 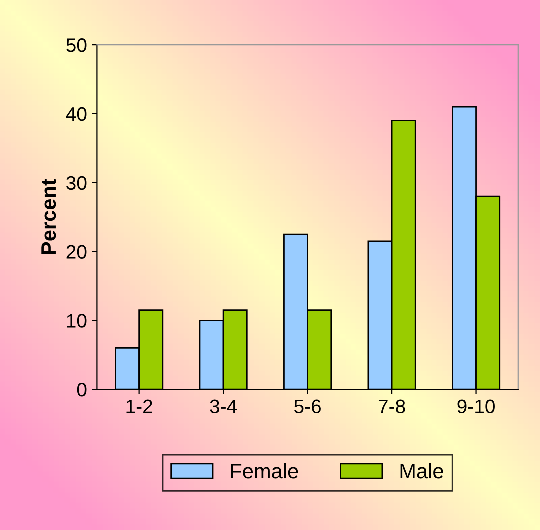 I want to click on legend-label: Male, so click(x=422, y=471).